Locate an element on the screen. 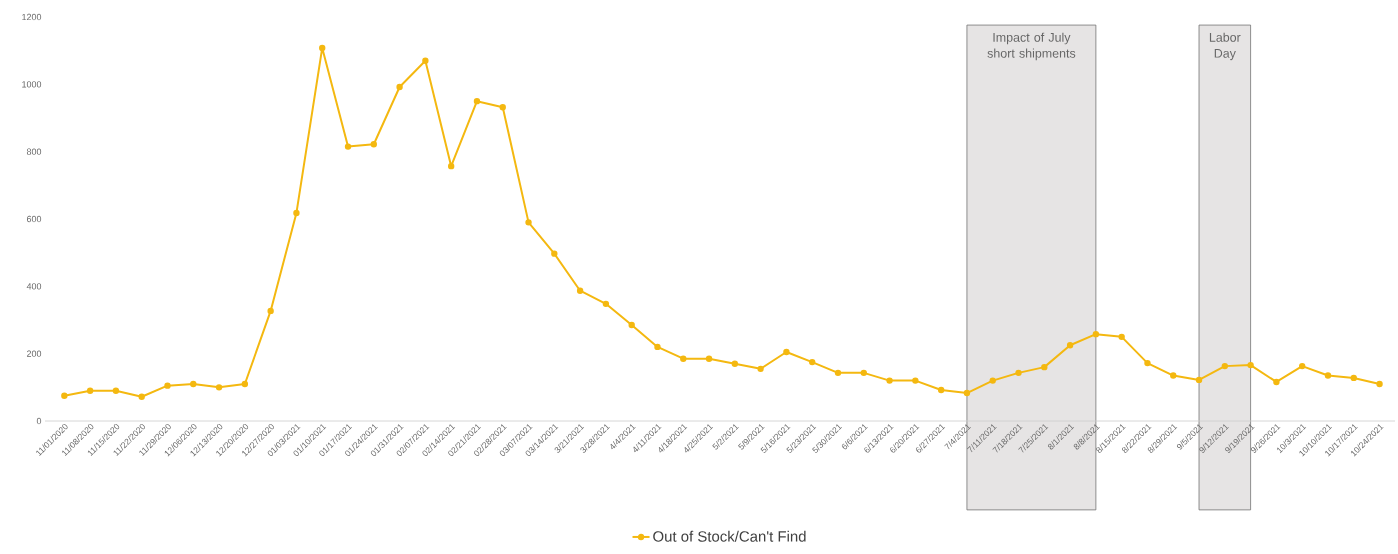 The image size is (1398, 554). y-tick-label: 200 is located at coordinates (34, 353).